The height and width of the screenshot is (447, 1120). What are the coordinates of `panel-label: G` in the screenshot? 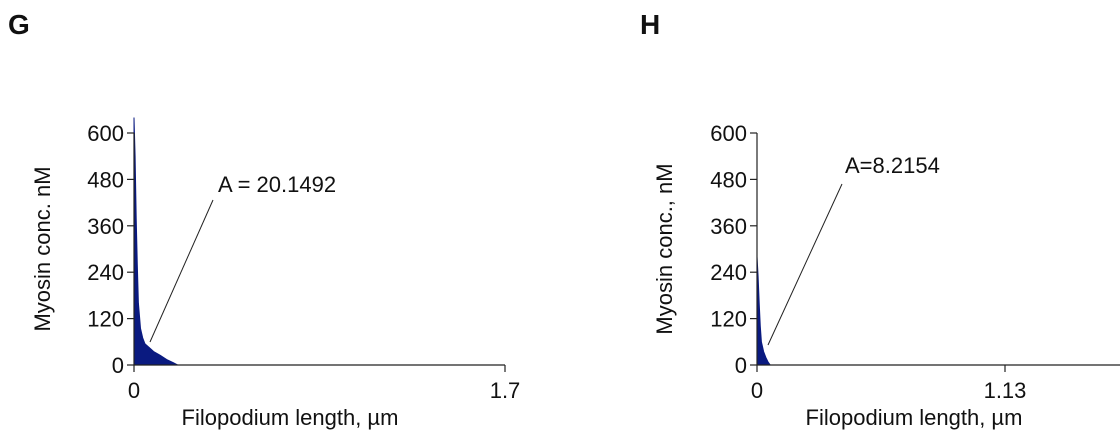 It's located at (19, 24).